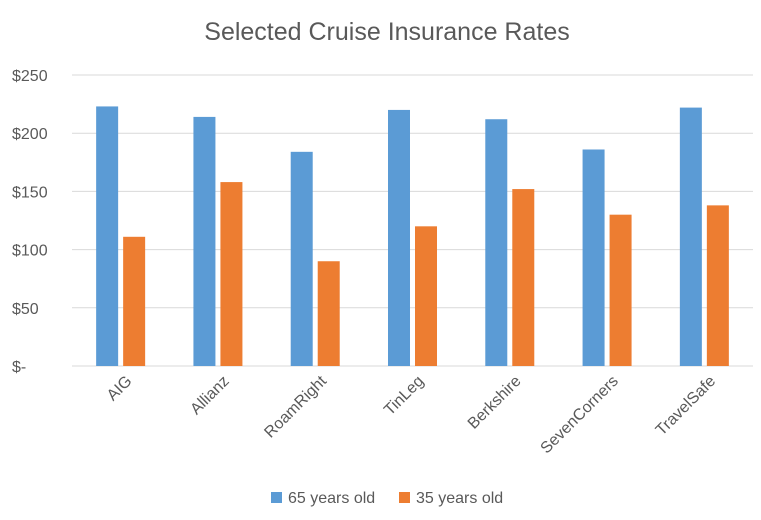 The image size is (761, 520). I want to click on y-tick-label: $100, so click(30, 251).